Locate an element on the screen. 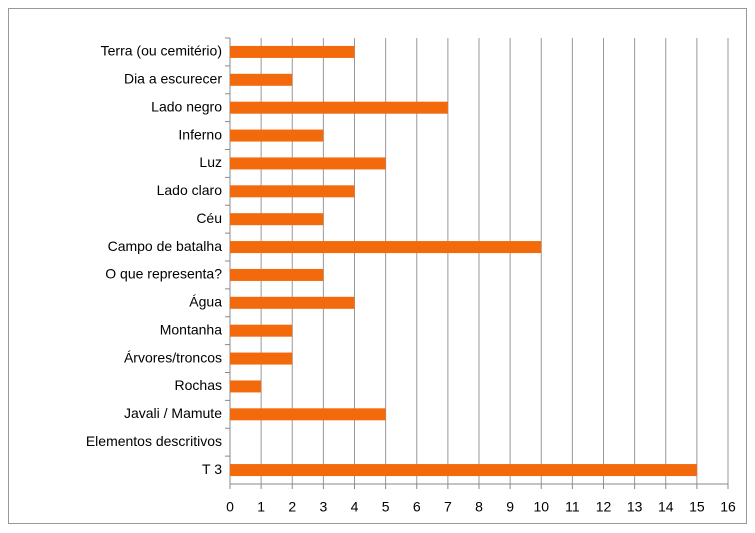  y-tick-label: Lado claro is located at coordinates (190, 190).